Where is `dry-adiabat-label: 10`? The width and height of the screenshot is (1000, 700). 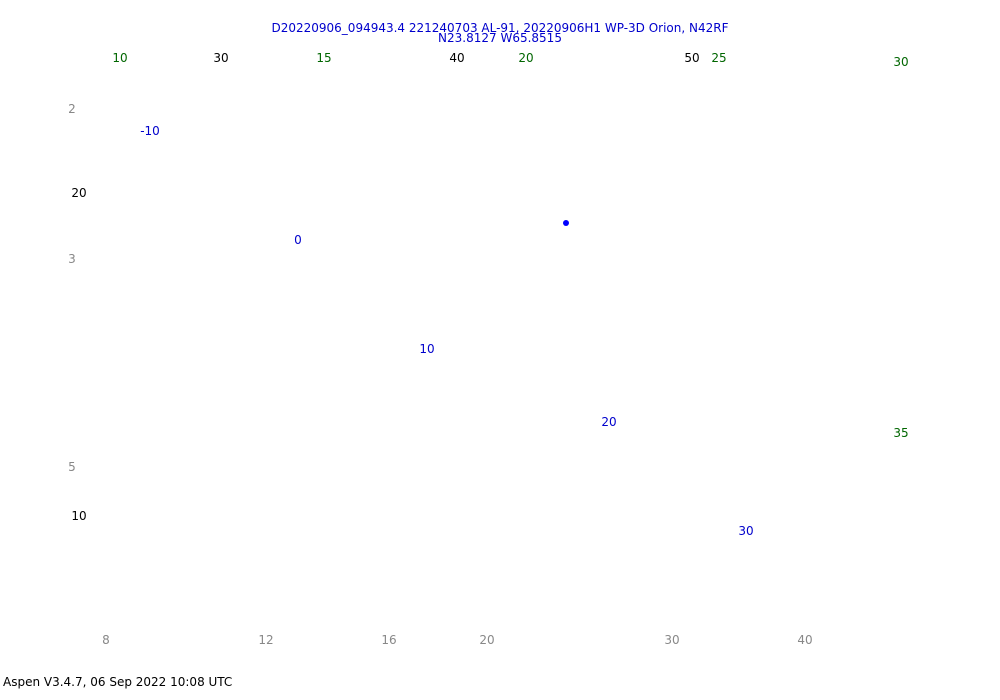 dry-adiabat-label: 10 is located at coordinates (78, 516).